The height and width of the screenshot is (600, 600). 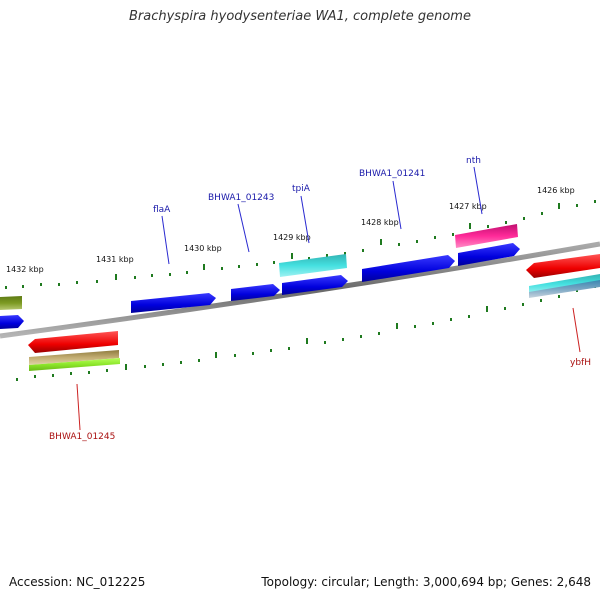 I want to click on gene-label-ybfH: ybfH, so click(x=580, y=363).